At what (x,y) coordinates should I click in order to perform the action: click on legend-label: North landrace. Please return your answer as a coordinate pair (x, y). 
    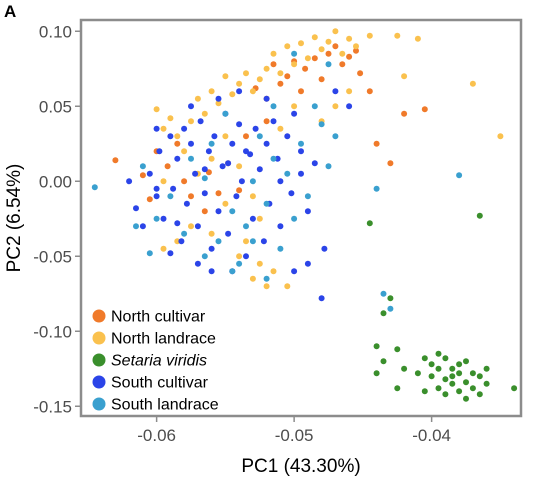
    Looking at the image, I should click on (163, 339).